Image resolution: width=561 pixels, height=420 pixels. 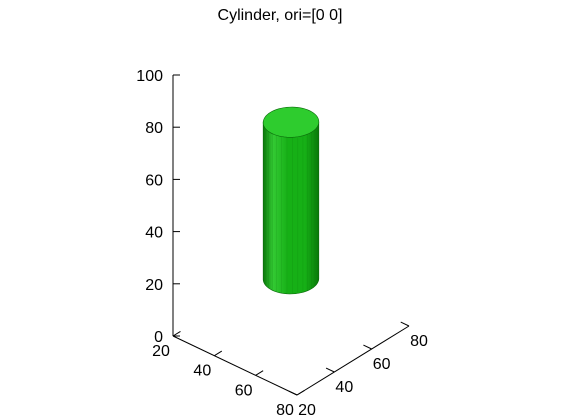 I want to click on x-tick-label: 20, so click(x=161, y=351).